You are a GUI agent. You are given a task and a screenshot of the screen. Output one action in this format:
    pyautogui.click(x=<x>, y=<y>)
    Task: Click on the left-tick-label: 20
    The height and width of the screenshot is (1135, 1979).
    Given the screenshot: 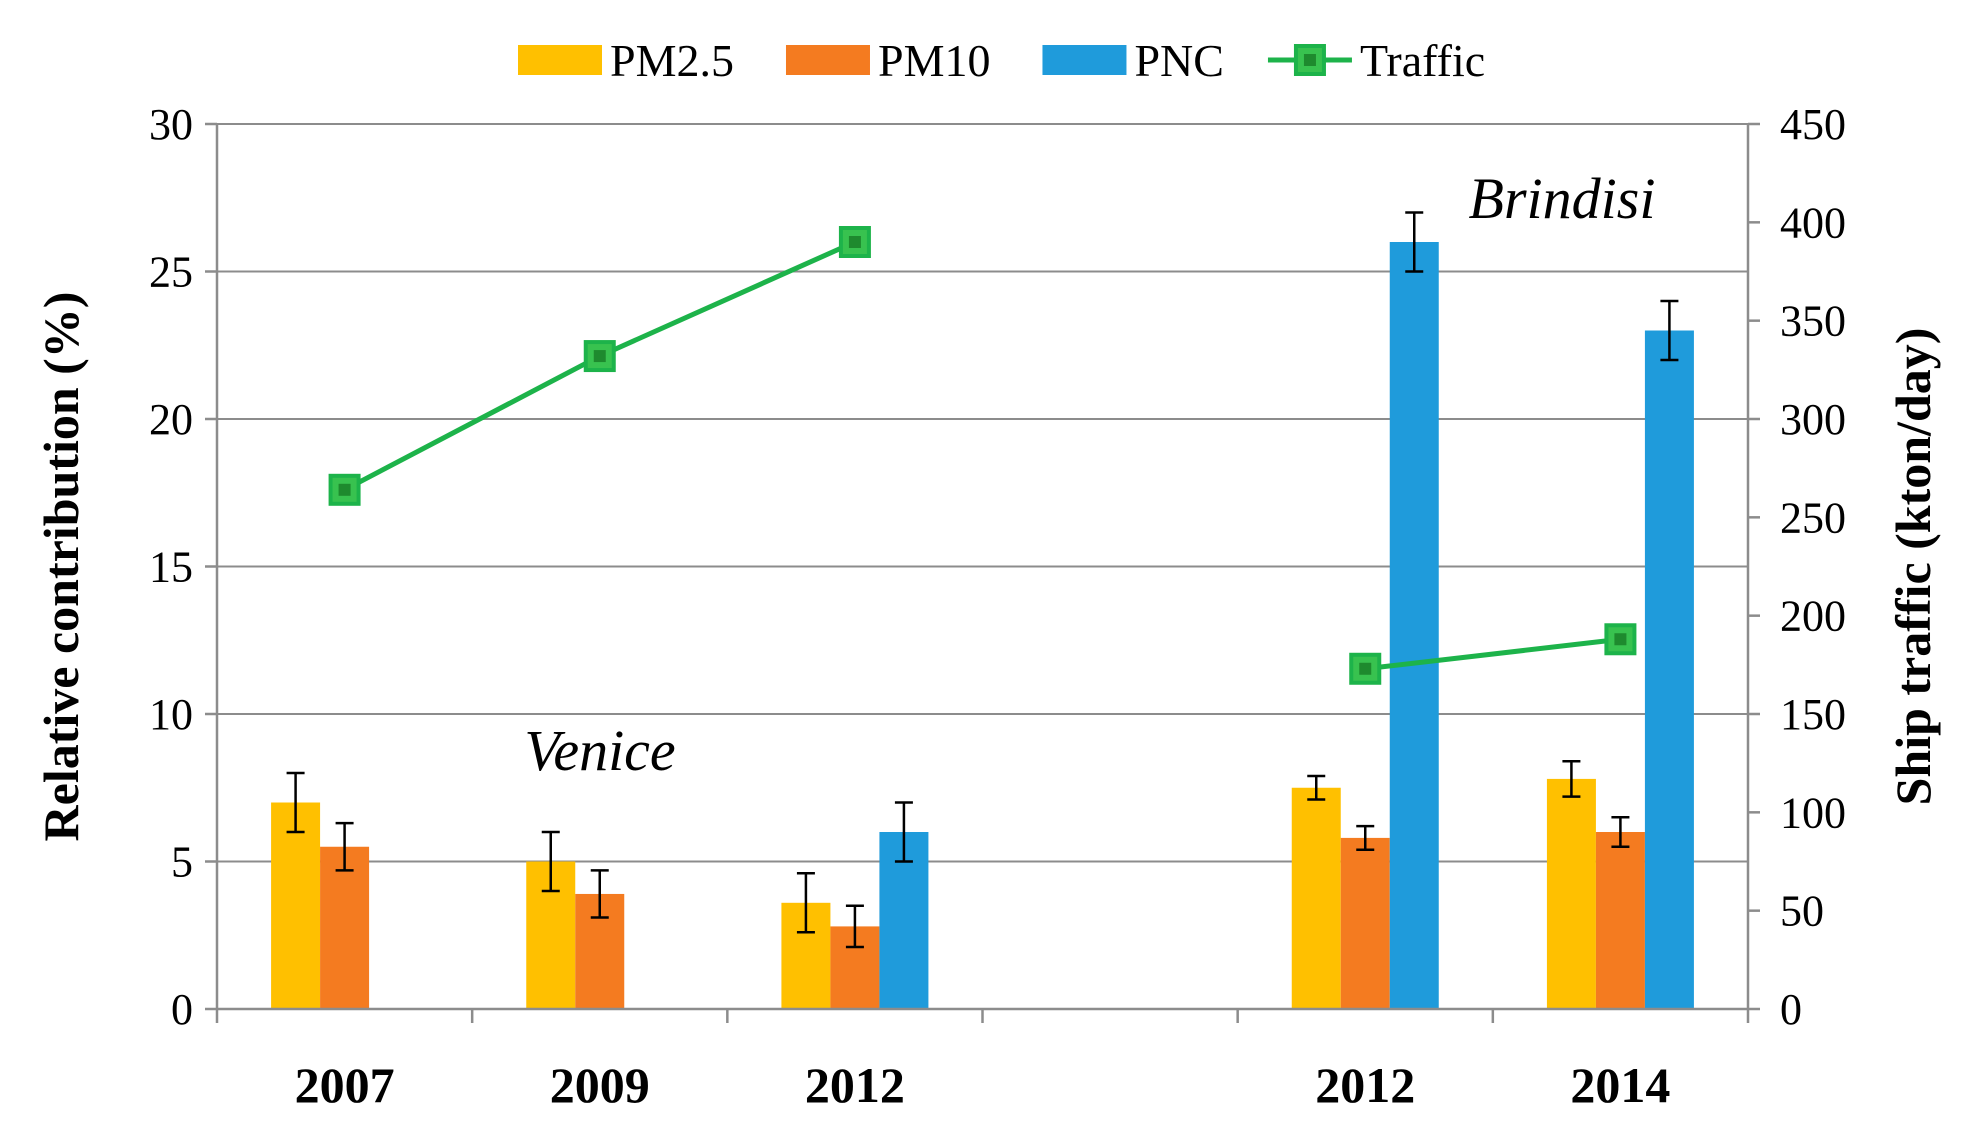 What is the action you would take?
    pyautogui.click(x=171, y=419)
    